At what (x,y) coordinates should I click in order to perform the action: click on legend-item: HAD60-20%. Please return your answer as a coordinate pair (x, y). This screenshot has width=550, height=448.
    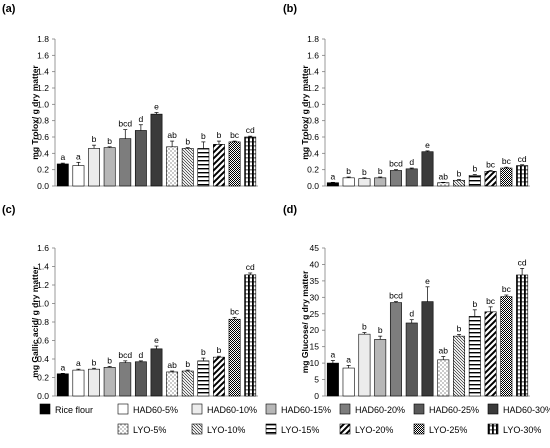
    Looking at the image, I should click on (372, 409).